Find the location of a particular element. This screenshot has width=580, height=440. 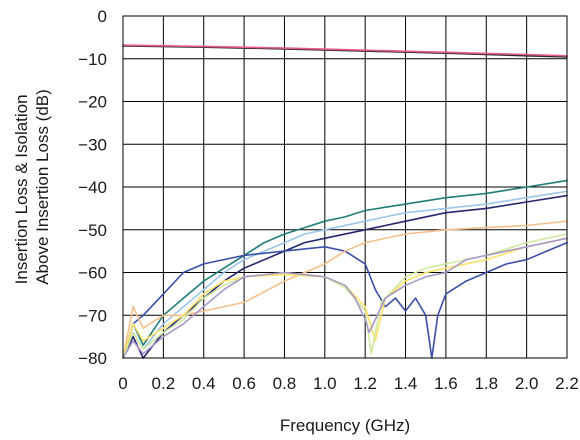

y-axis-ticks: 0 −10 −20 −30 −40 −50 −60 −70 −80 is located at coordinates (92, 187).